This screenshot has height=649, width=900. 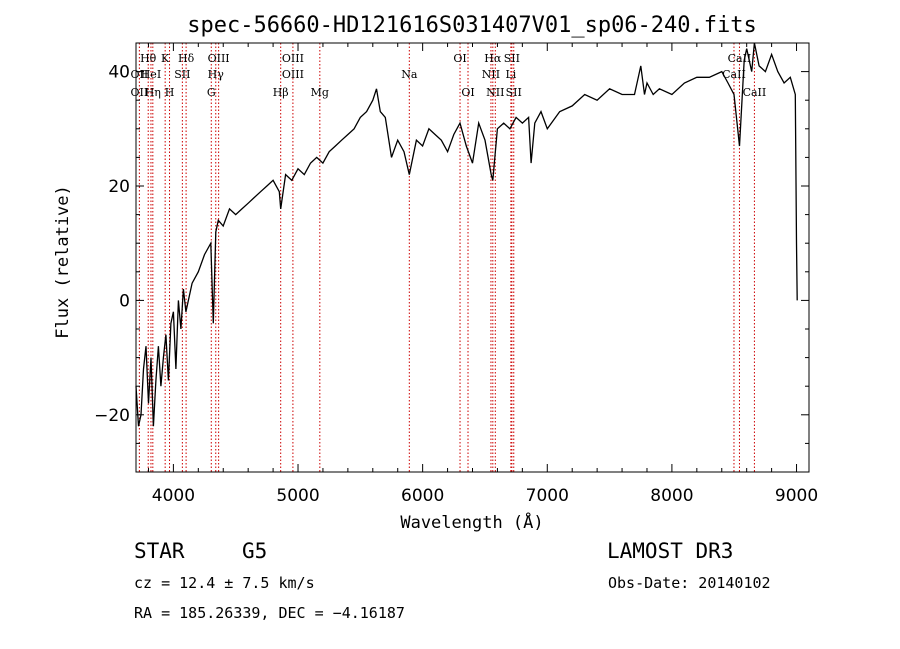 What do you see at coordinates (409, 74) in the screenshot?
I see `emission-line-label: Na` at bounding box center [409, 74].